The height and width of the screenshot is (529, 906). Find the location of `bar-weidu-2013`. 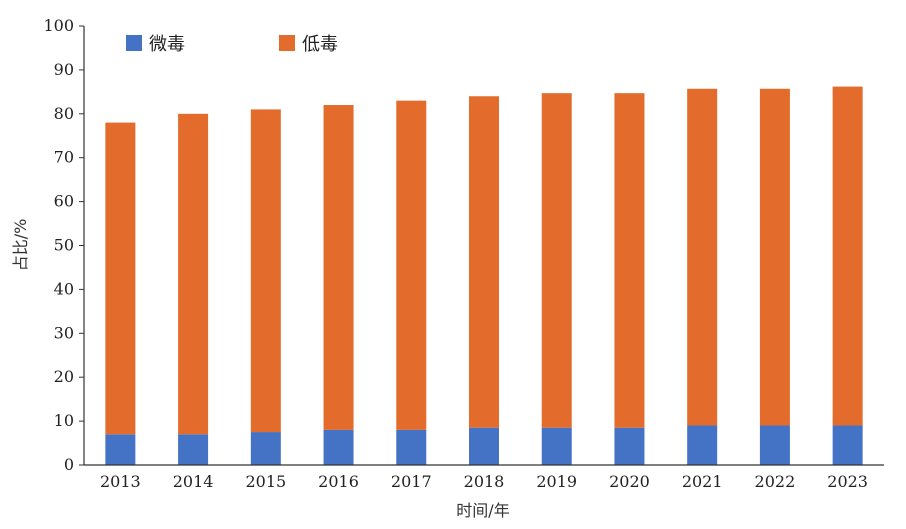

bar-weidu-2013 is located at coordinates (120, 449).